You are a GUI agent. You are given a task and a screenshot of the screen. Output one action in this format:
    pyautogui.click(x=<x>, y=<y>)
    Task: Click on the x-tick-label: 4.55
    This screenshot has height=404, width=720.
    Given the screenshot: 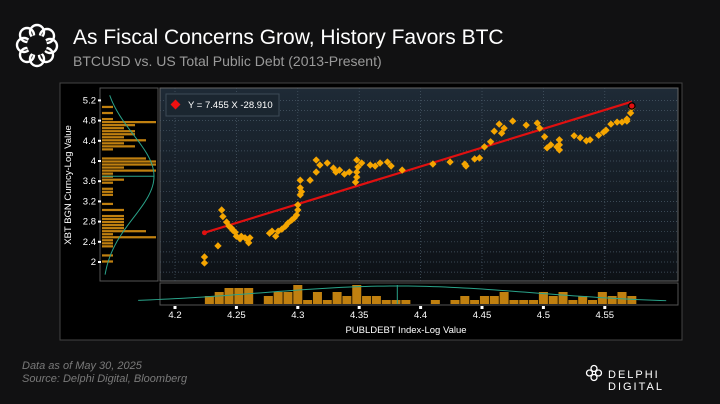 What is the action you would take?
    pyautogui.click(x=605, y=315)
    